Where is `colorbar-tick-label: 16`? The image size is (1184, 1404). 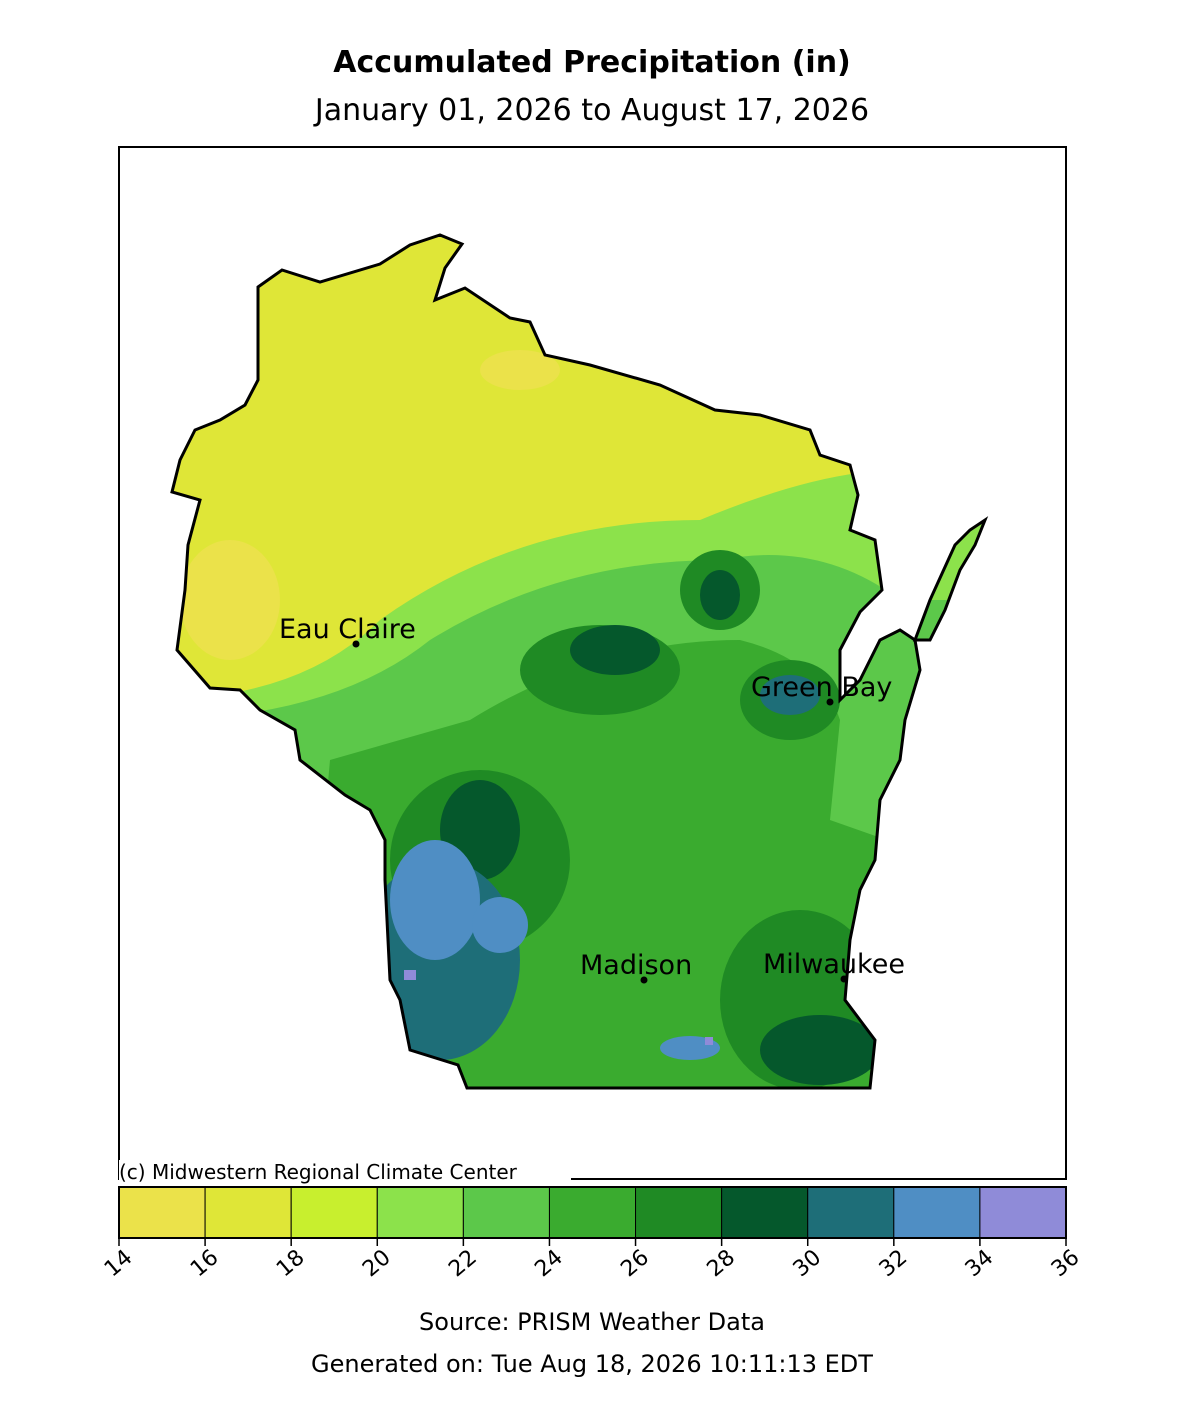
colorbar-tick-label: 16 is located at coordinates (205, 1263).